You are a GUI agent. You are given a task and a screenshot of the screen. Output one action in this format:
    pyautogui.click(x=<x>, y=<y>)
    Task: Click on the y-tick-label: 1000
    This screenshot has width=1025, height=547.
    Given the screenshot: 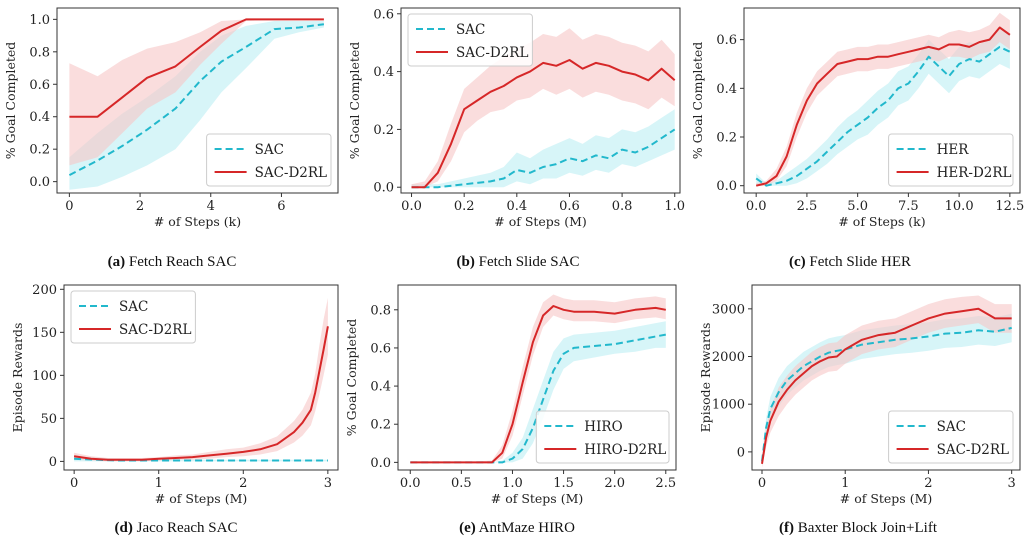 What is the action you would take?
    pyautogui.click(x=728, y=405)
    